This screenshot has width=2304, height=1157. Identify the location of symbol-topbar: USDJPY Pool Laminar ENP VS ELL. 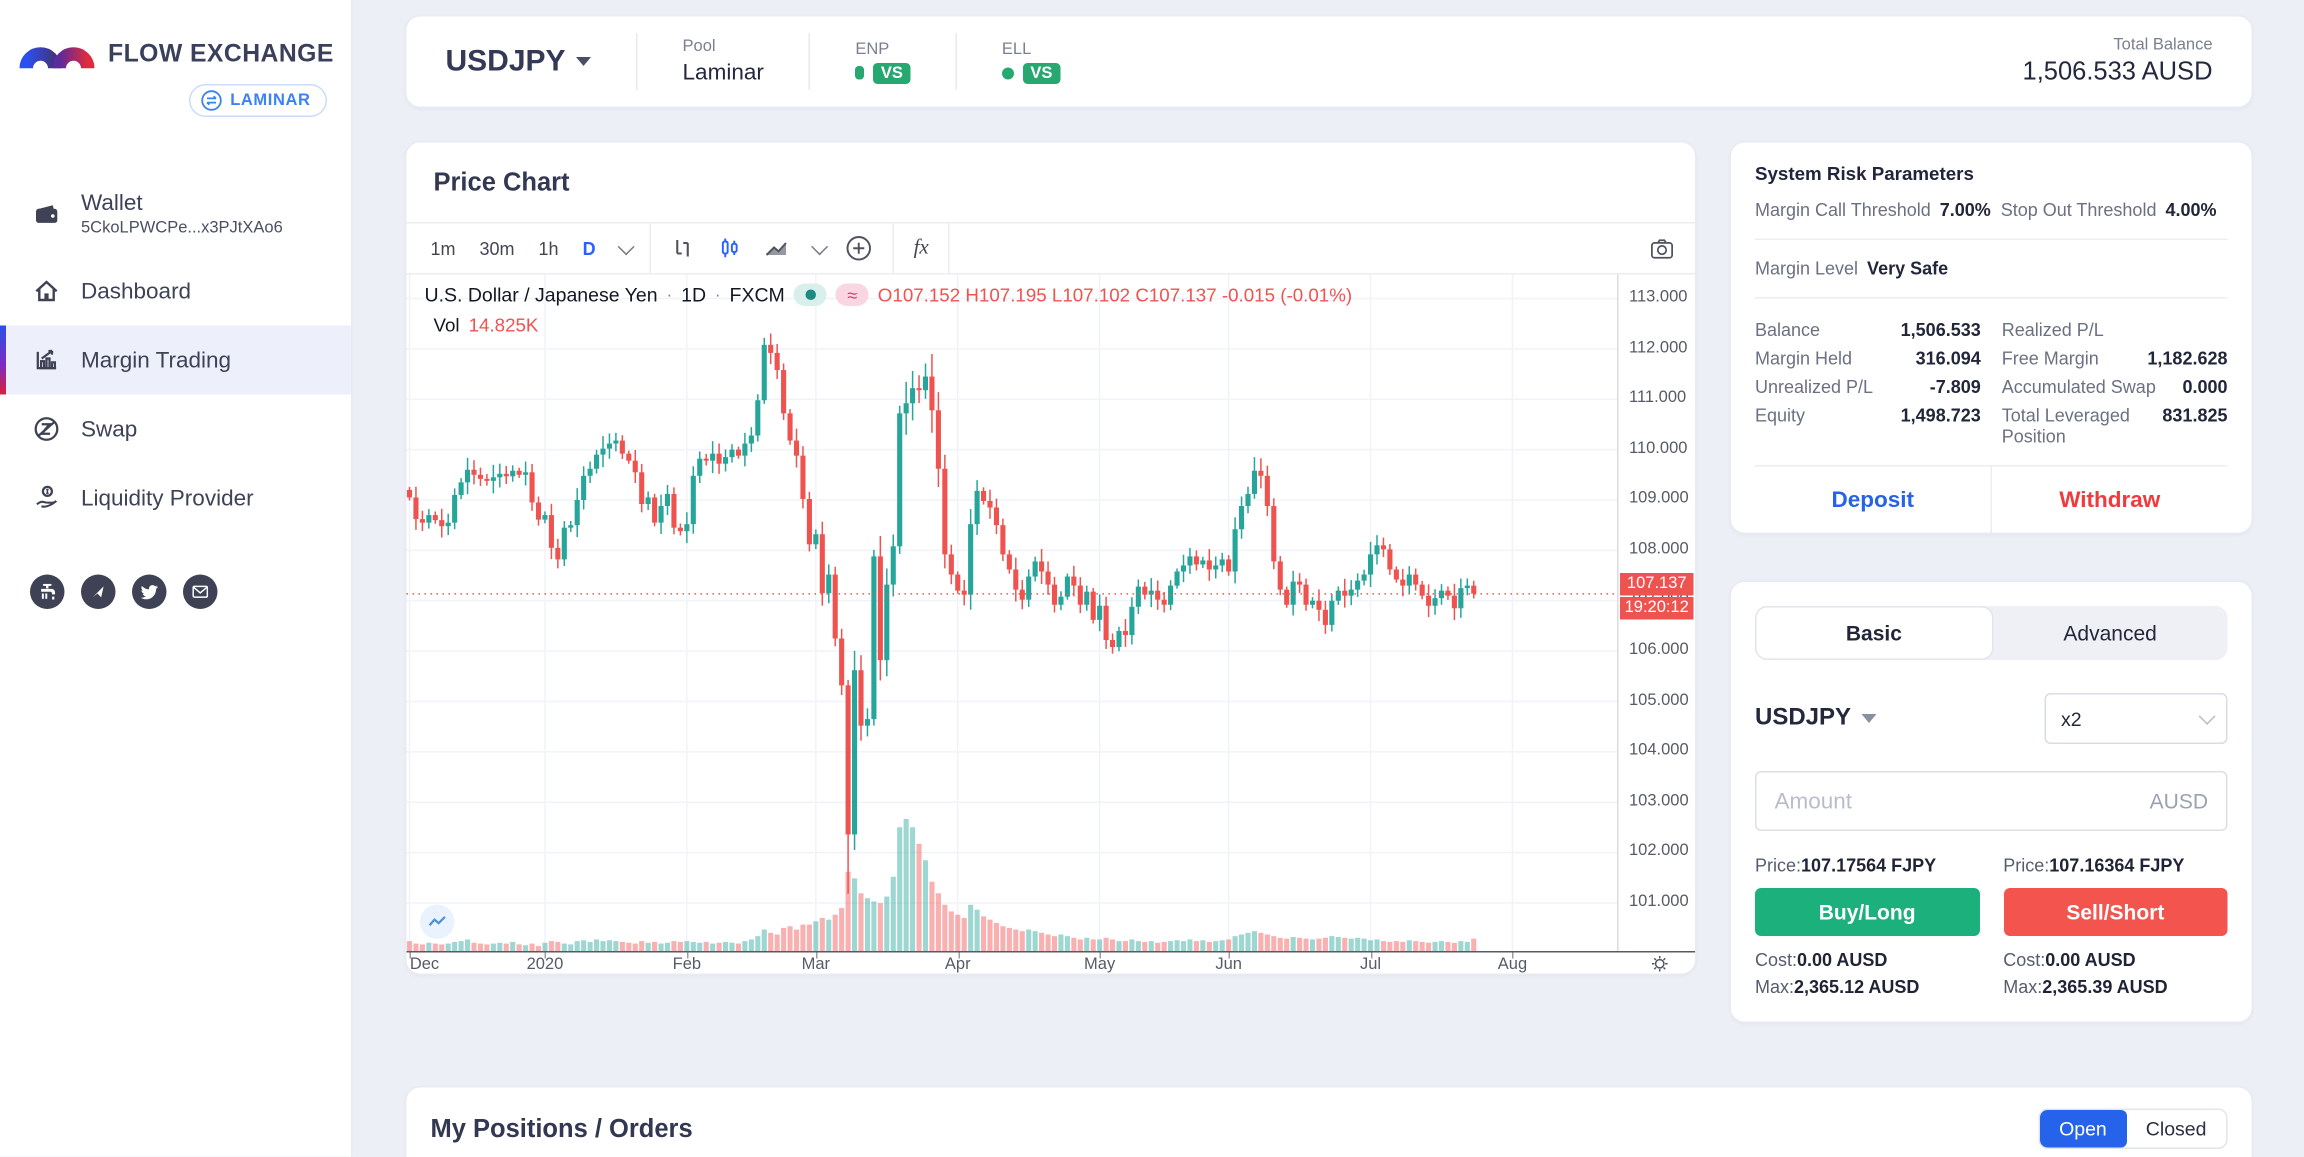
(1329, 61).